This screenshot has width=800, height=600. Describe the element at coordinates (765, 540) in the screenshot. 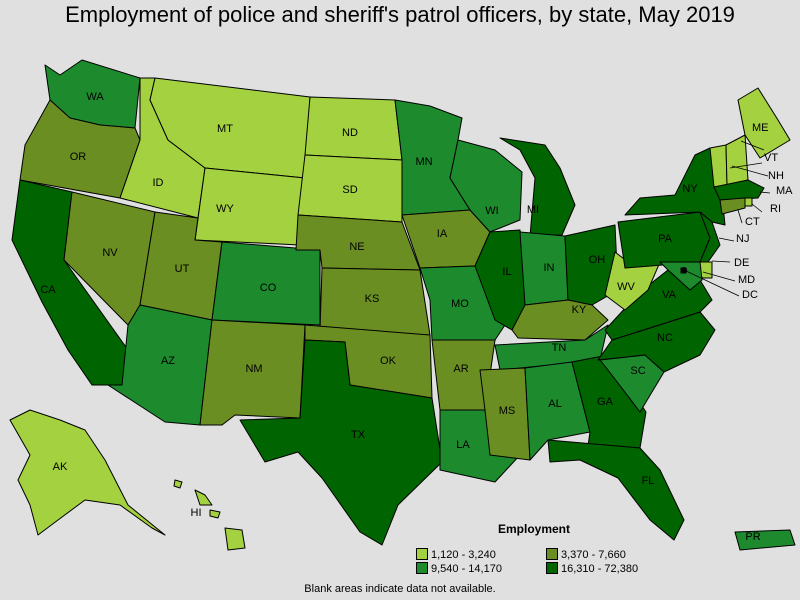

I see `state-pr` at that location.